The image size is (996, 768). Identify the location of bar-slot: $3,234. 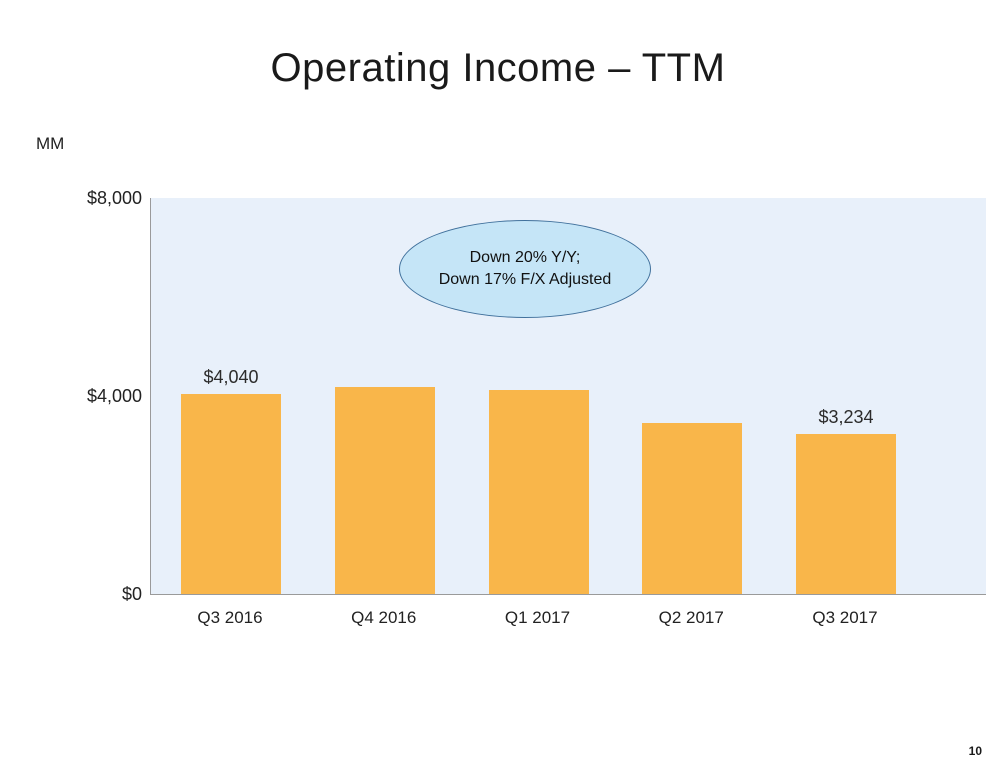
(846, 396).